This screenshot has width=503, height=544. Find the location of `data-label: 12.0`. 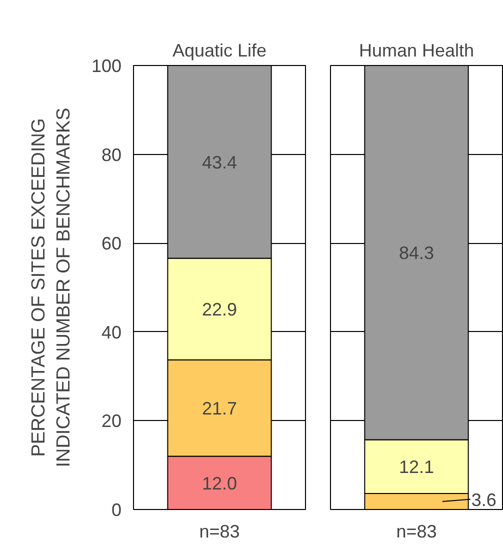

data-label: 12.0 is located at coordinates (220, 483).